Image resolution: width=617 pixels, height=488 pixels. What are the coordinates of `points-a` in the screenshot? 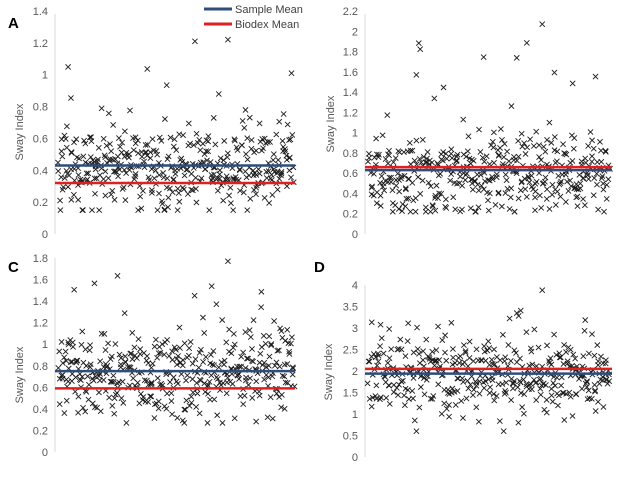 It's located at (176, 125).